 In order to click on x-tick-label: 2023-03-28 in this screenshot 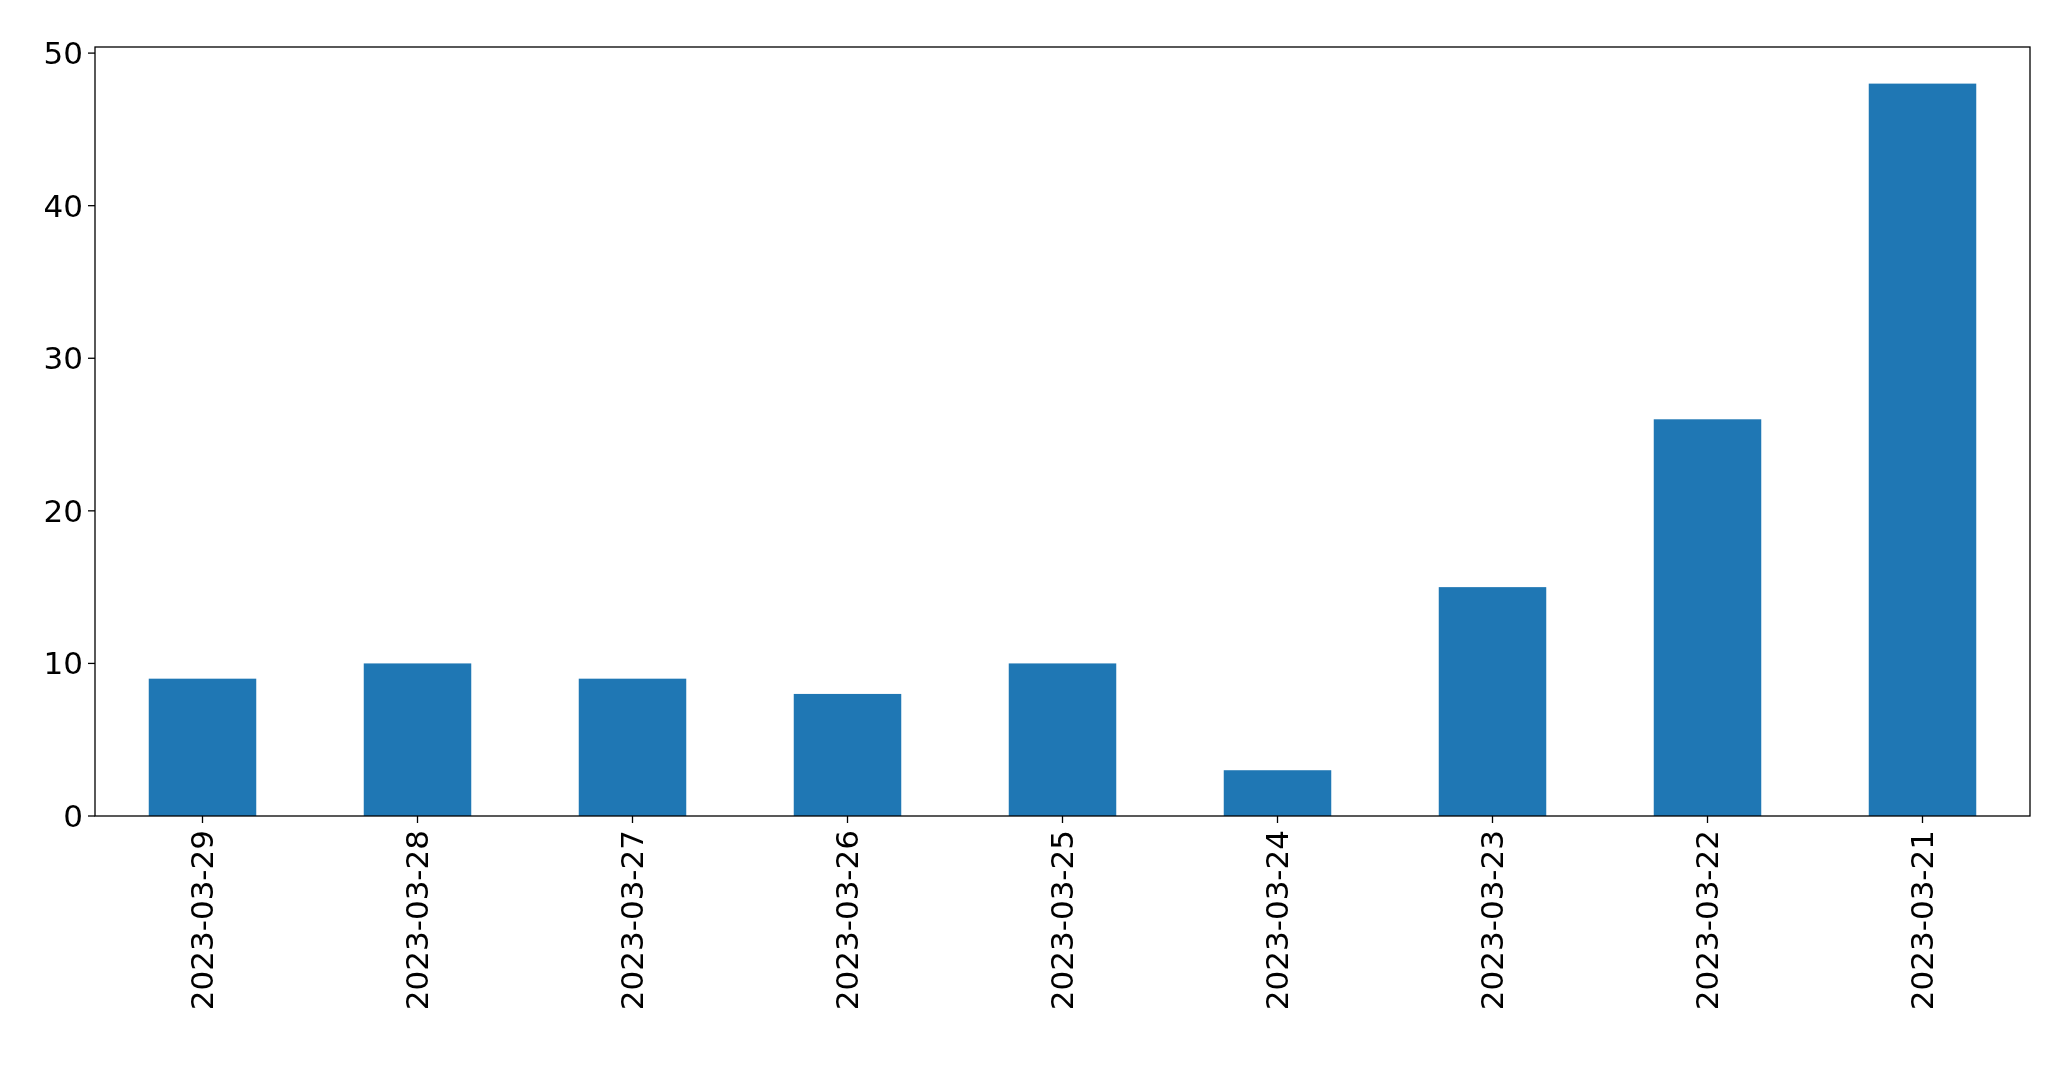, I will do `click(417, 920)`.